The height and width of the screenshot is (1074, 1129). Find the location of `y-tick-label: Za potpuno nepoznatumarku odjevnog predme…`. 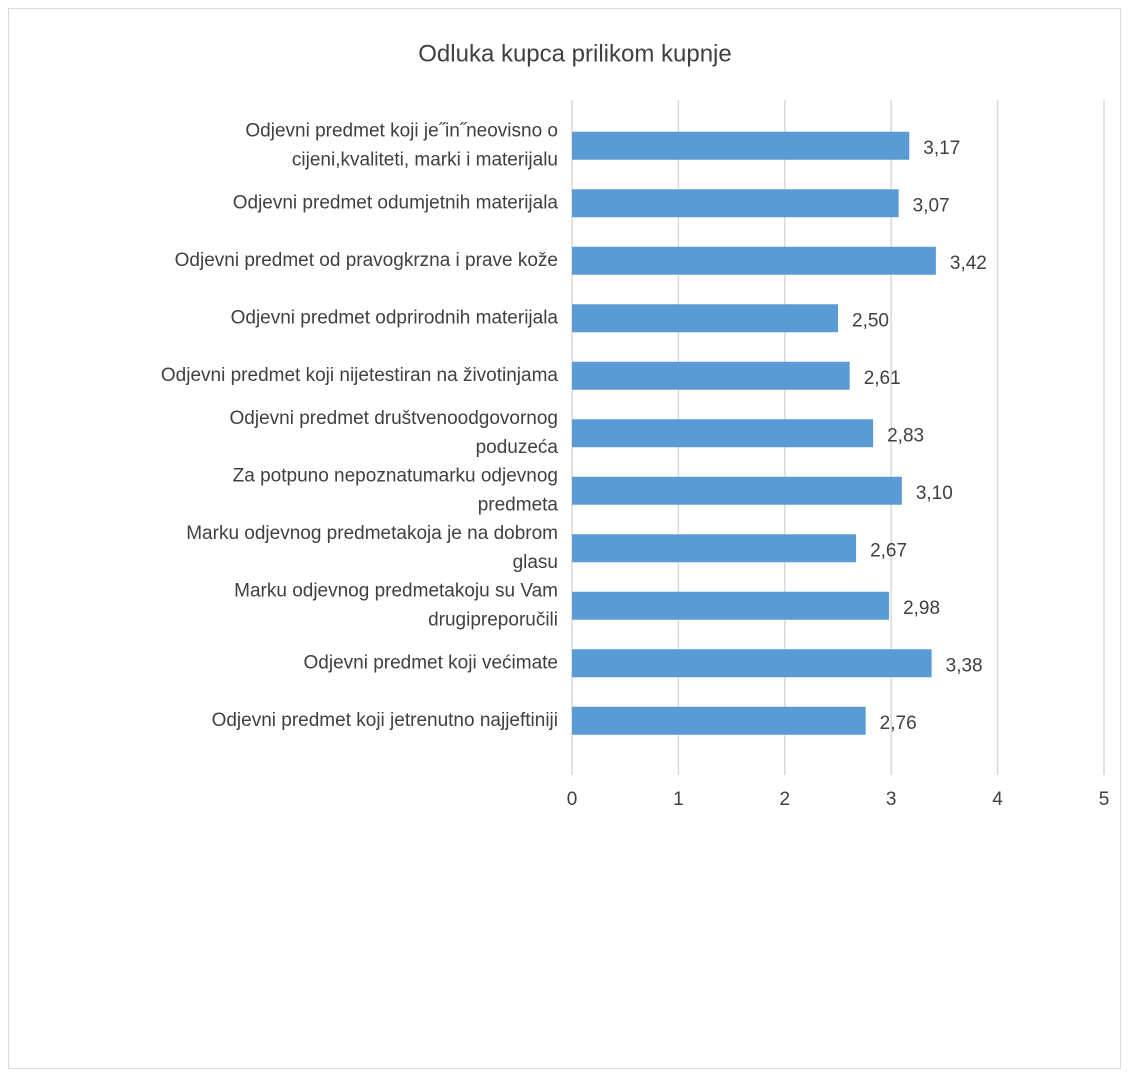

y-tick-label: Za potpuno nepoznatumarku odjevnog predme… is located at coordinates (396, 490).